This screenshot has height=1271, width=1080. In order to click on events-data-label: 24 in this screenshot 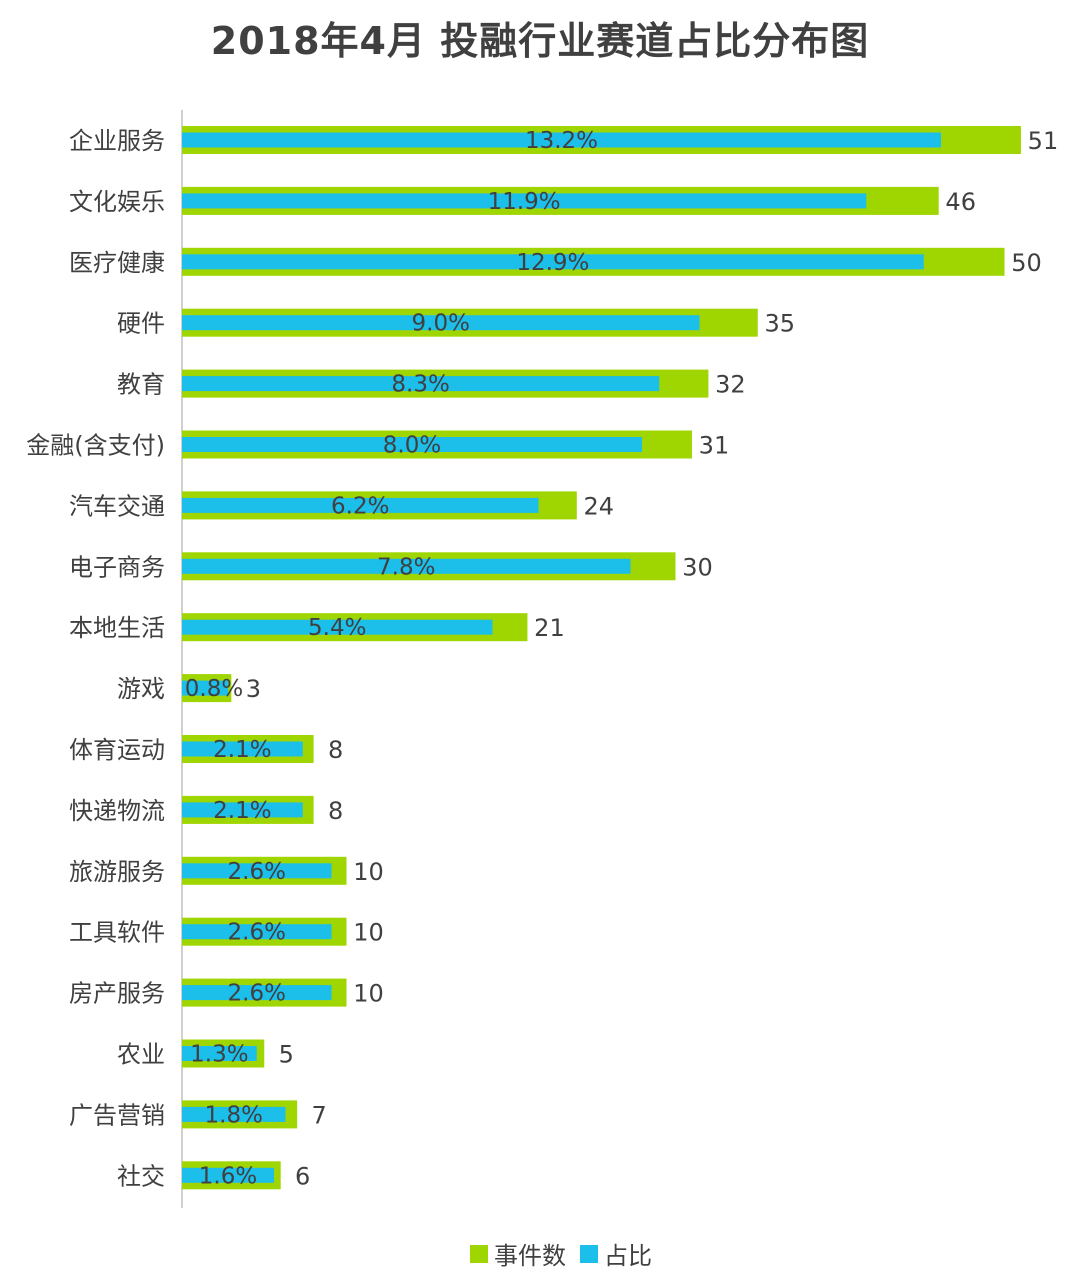, I will do `click(599, 506)`.